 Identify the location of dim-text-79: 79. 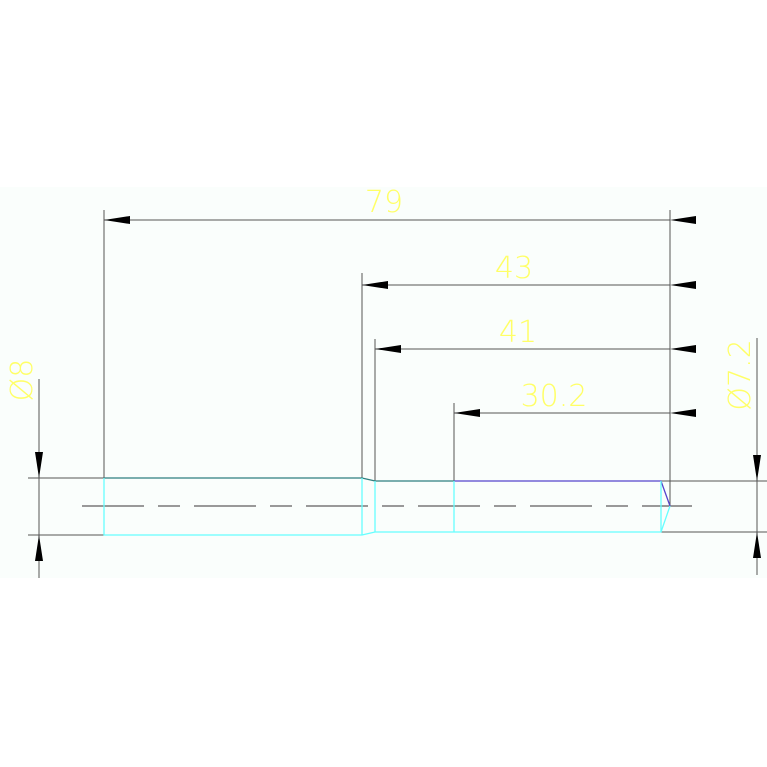
(384, 202).